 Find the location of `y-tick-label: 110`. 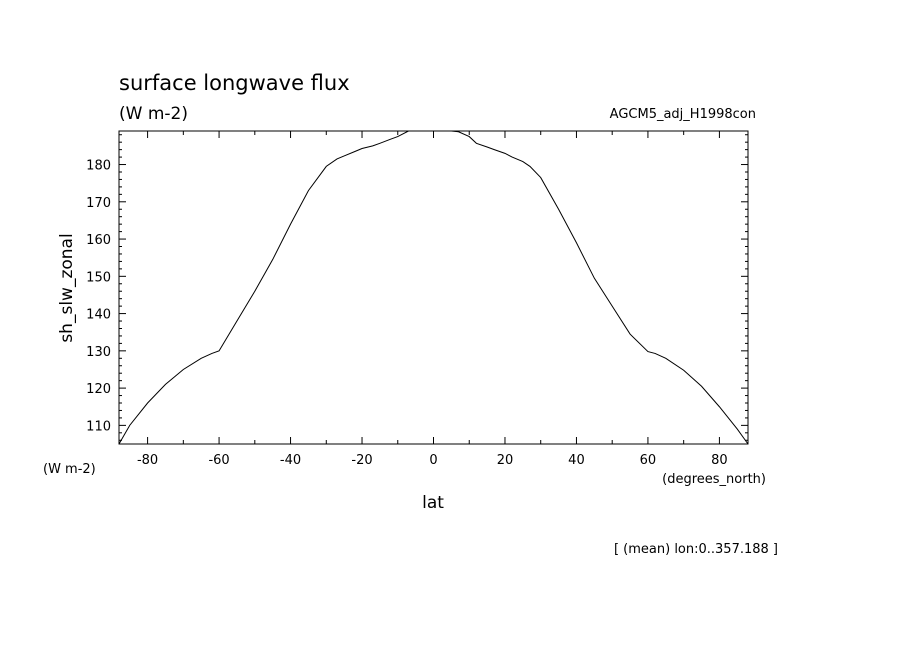

y-tick-label: 110 is located at coordinates (98, 426).